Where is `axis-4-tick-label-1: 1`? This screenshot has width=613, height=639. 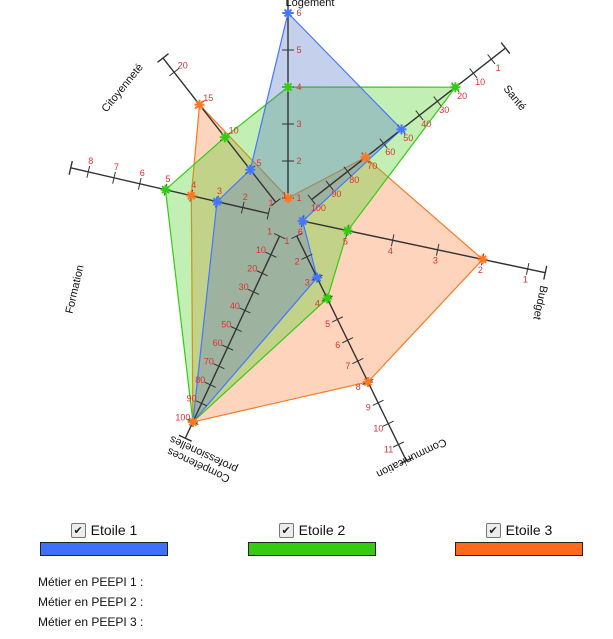 axis-4-tick-label-1: 1 is located at coordinates (286, 241).